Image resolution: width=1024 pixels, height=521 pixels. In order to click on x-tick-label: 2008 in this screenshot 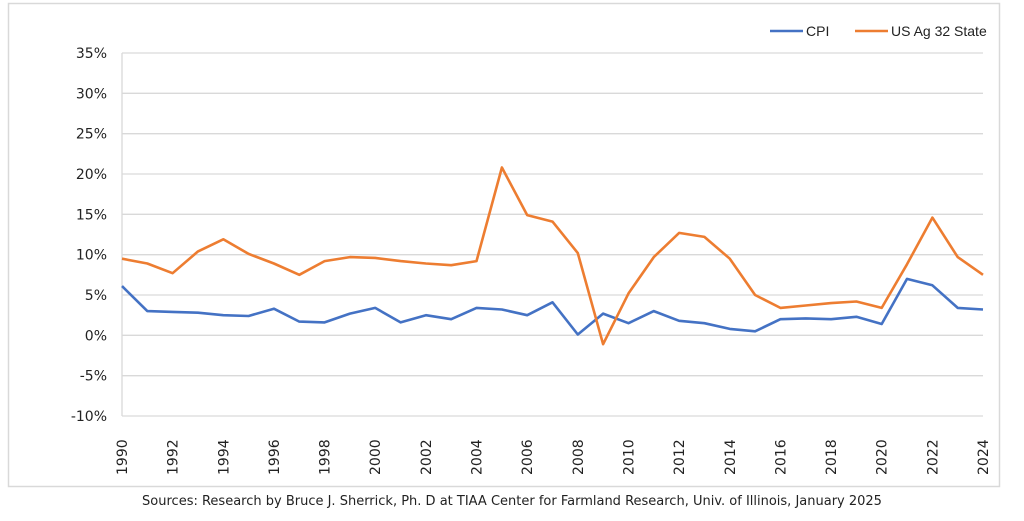, I will do `click(579, 457)`.